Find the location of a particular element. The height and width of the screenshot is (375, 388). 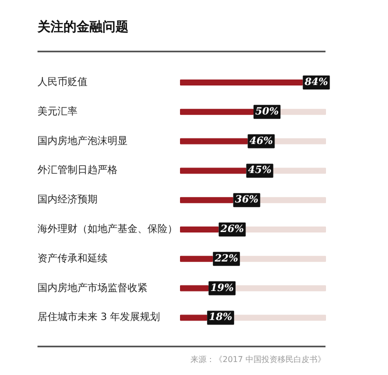

data-label: 18% is located at coordinates (220, 318).